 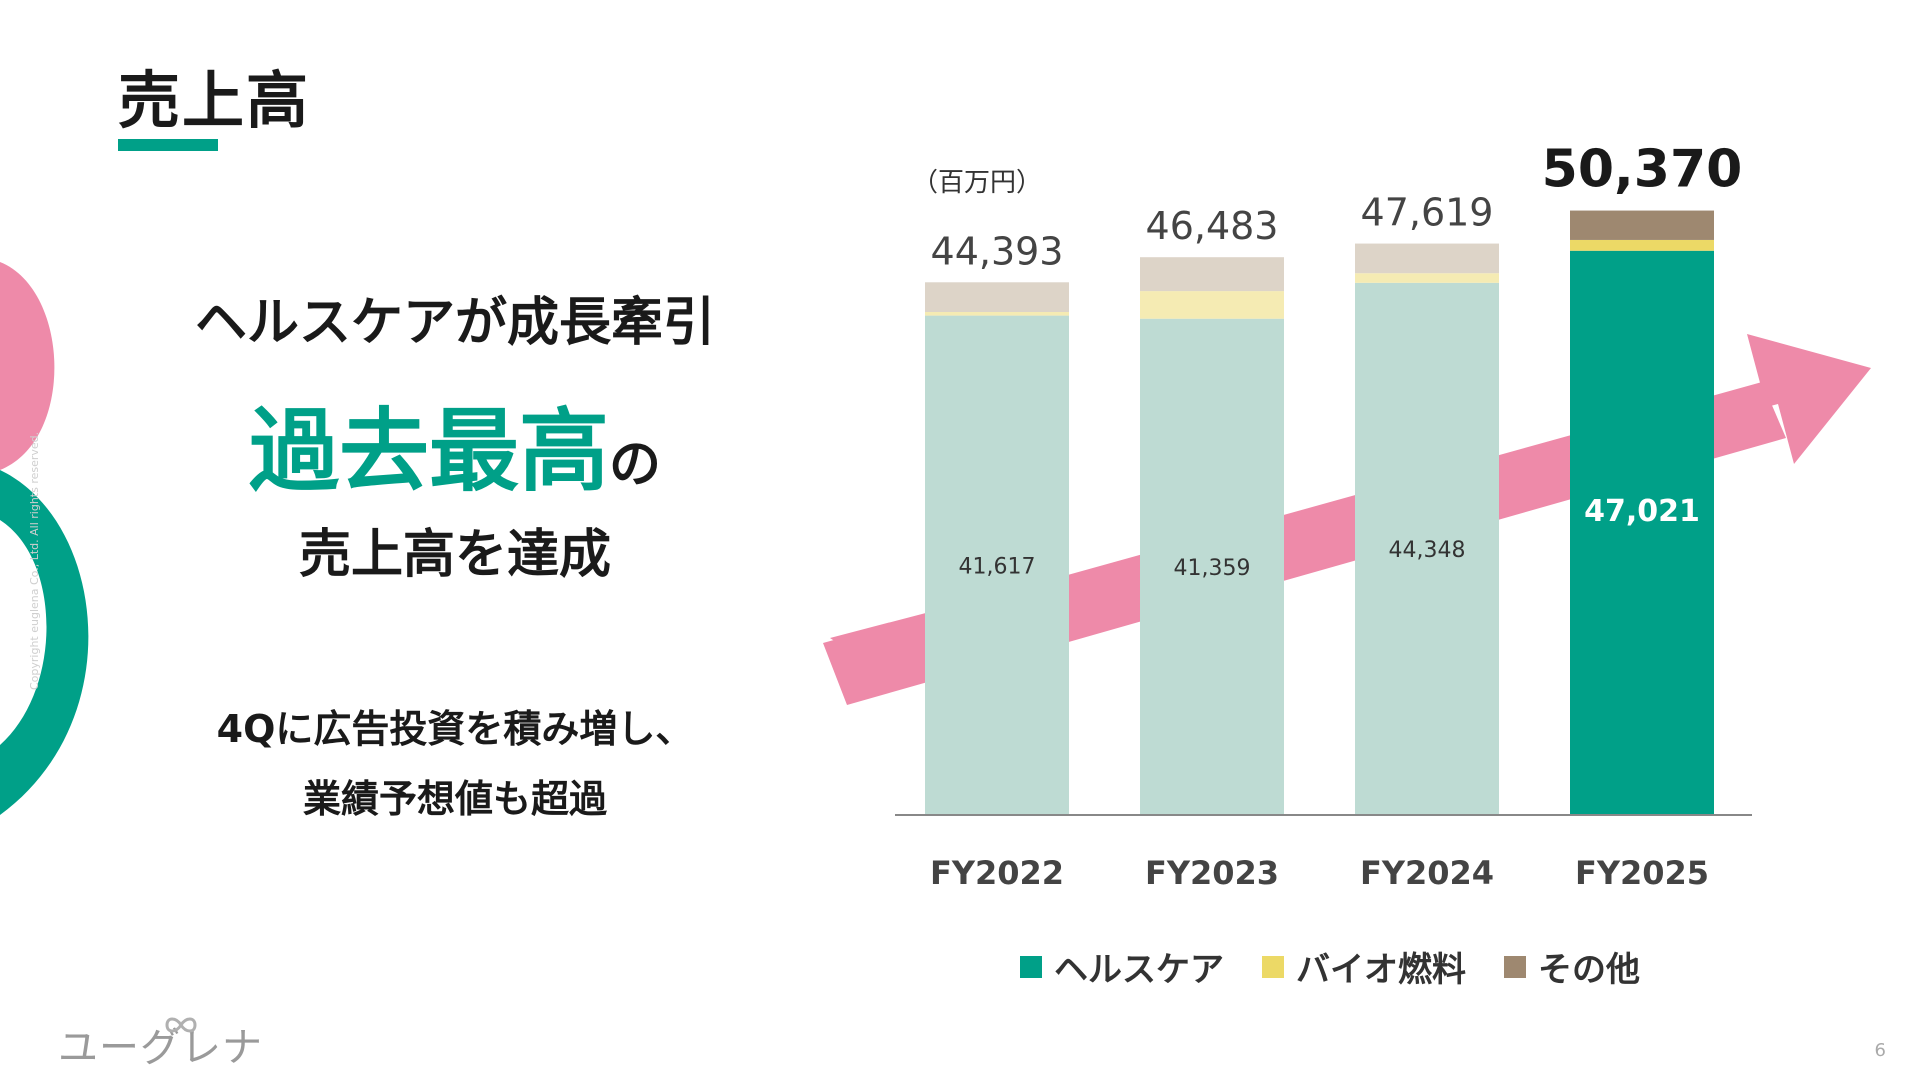 I want to click on total-label-fy2022: 44,393, so click(x=997, y=251).